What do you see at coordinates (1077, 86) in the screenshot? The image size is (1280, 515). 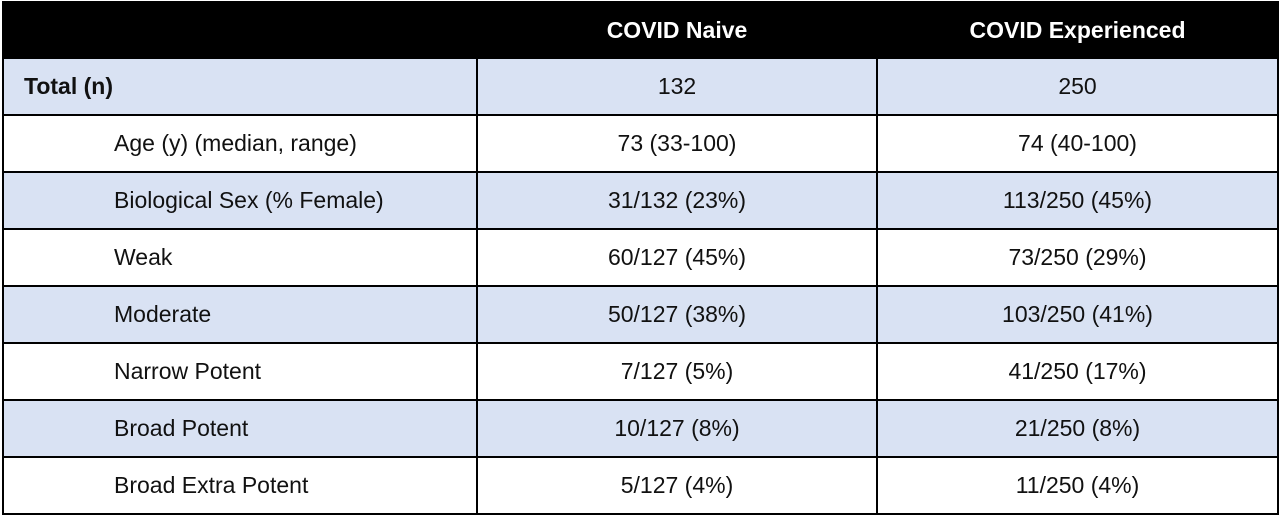 I see `experienced-value: 250` at bounding box center [1077, 86].